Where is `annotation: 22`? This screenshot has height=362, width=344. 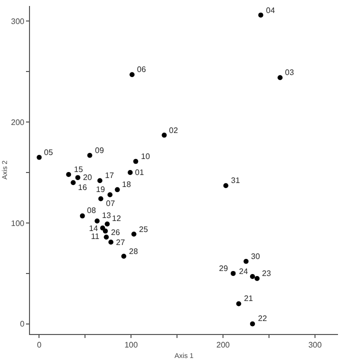 annotation: 22 is located at coordinates (263, 318).